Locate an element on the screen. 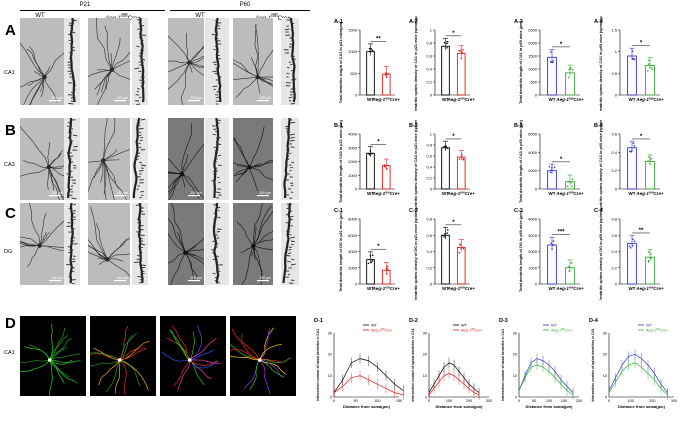  series-line is located at coordinates (638, 379).